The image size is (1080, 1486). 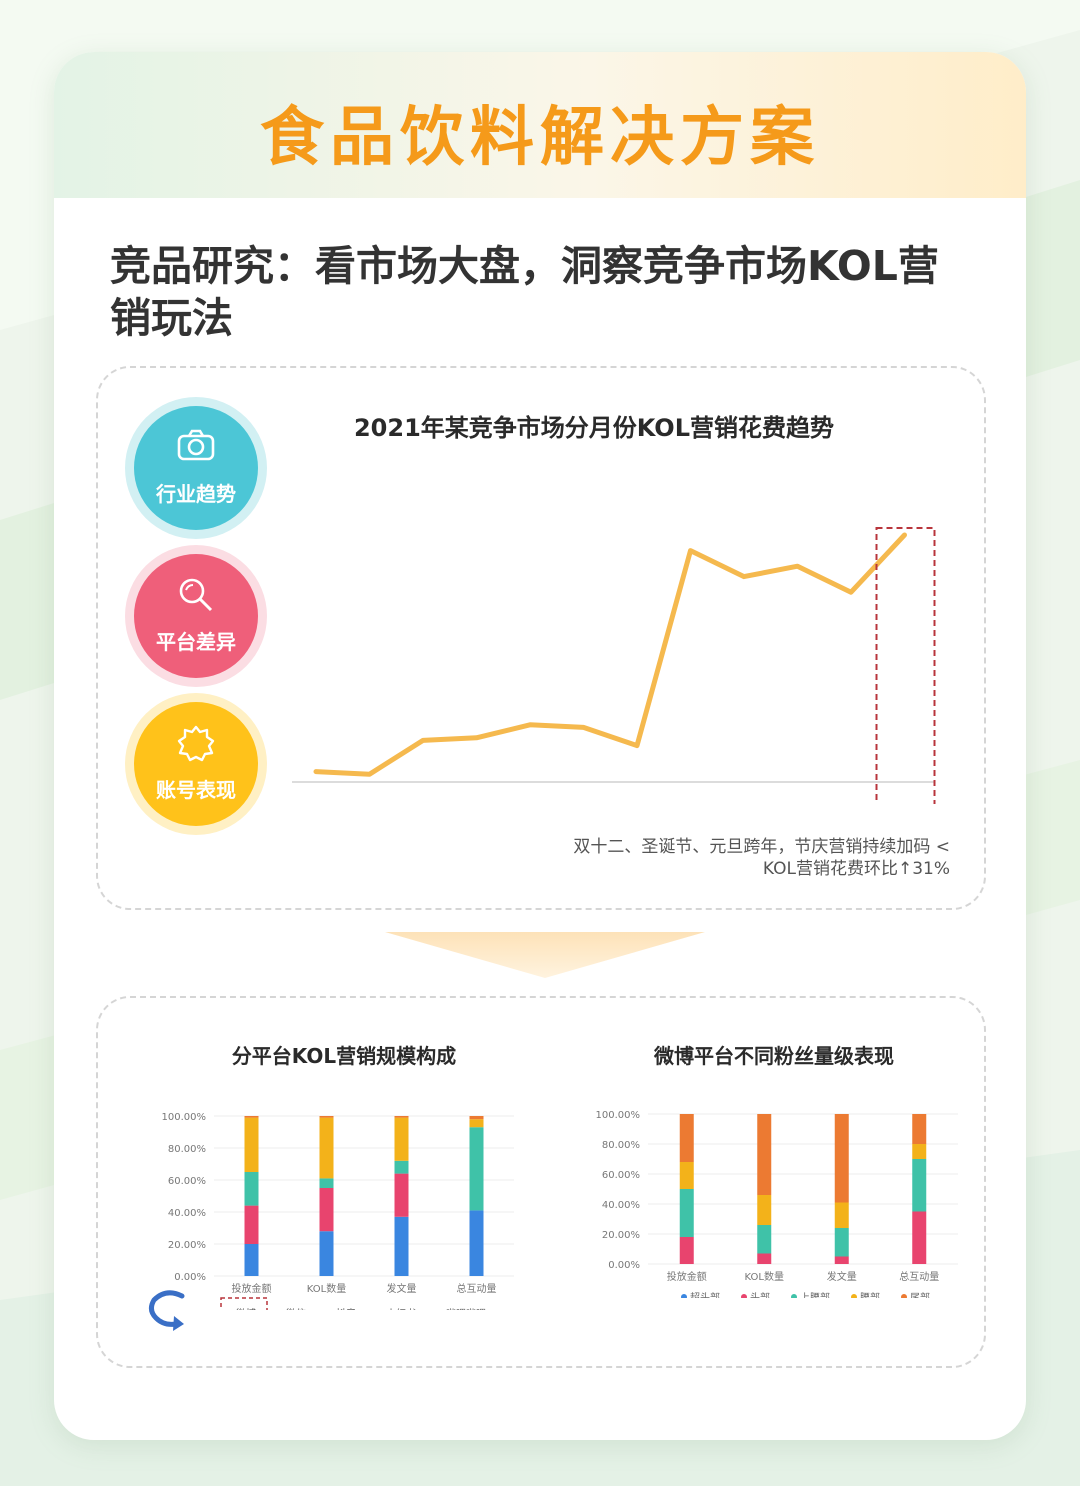 I want to click on down-arrow-icon, so click(x=545, y=955).